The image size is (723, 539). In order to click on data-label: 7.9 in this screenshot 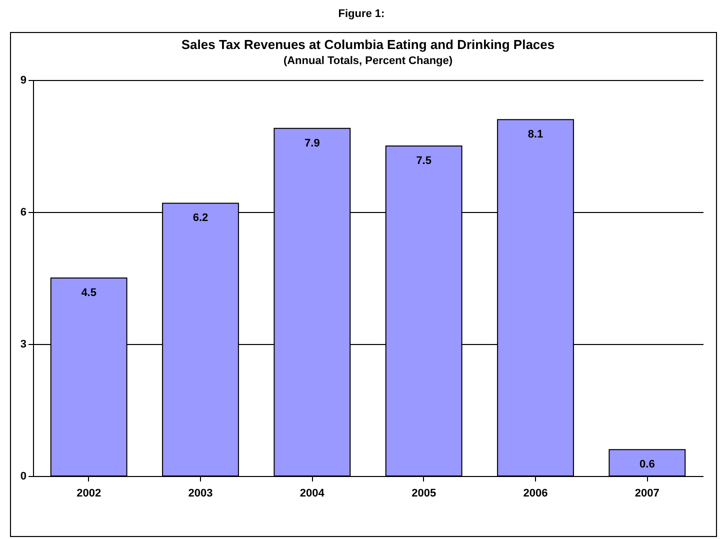, I will do `click(312, 143)`.